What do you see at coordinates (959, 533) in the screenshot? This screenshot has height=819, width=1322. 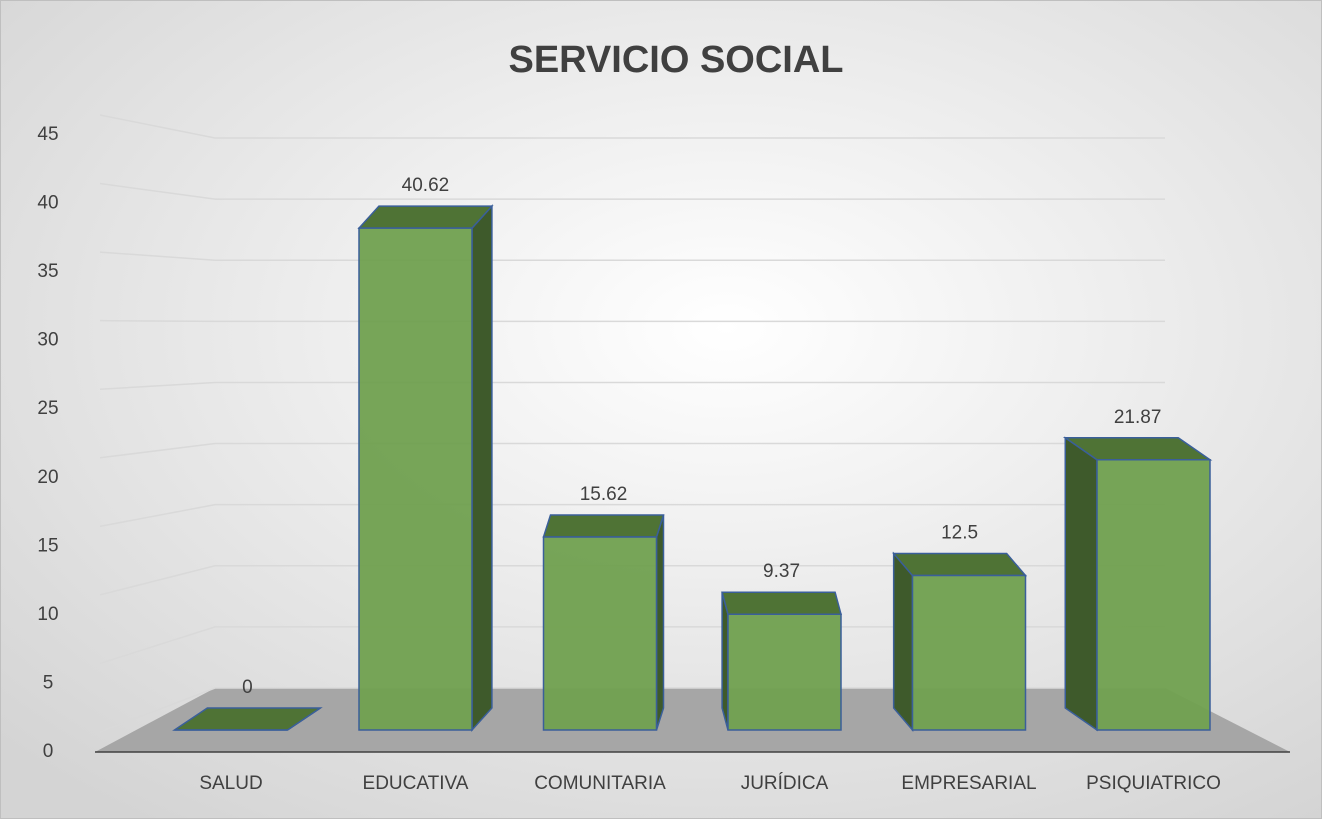 I see `data-label: 12.5` at bounding box center [959, 533].